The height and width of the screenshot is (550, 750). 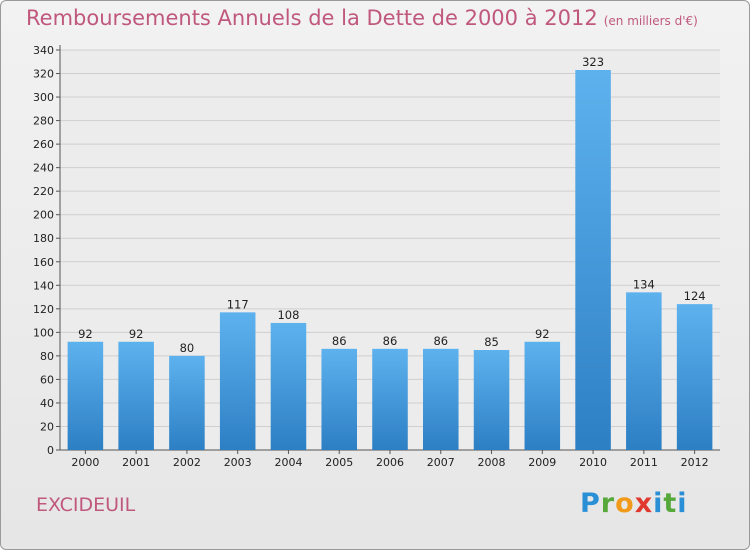 What do you see at coordinates (441, 462) in the screenshot?
I see `x-tick-label: 2007` at bounding box center [441, 462].